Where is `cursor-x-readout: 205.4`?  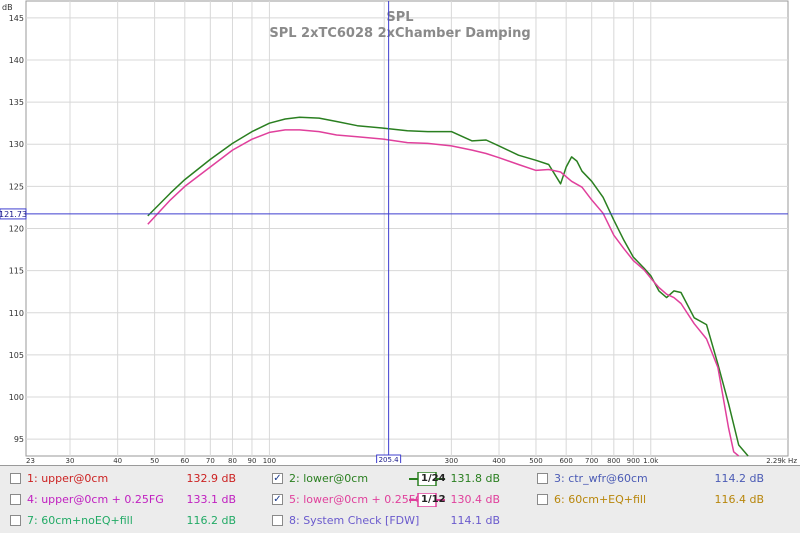
cursor-x-readout: 205.4 is located at coordinates (389, 459).